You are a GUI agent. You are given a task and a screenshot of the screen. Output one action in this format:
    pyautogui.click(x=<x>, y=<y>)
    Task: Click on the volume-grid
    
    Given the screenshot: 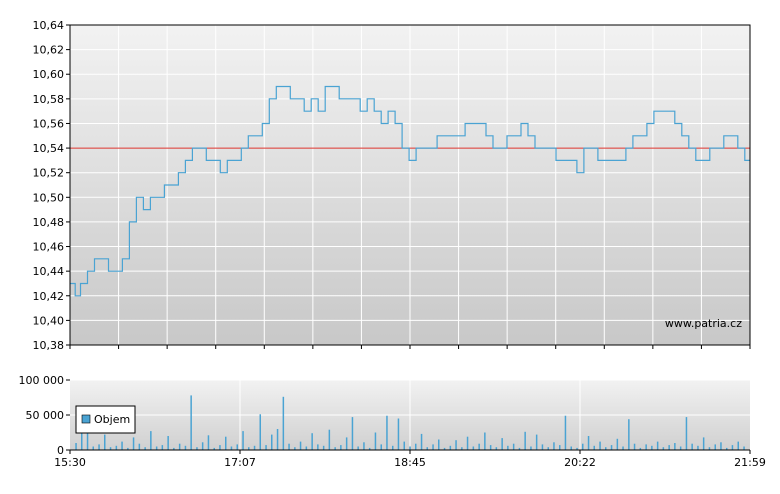 What is the action you would take?
    pyautogui.click(x=410, y=414)
    